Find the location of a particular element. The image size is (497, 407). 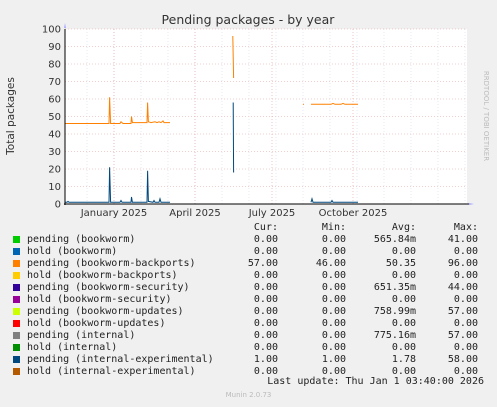

legend-avg: 565.84m is located at coordinates (394, 239).